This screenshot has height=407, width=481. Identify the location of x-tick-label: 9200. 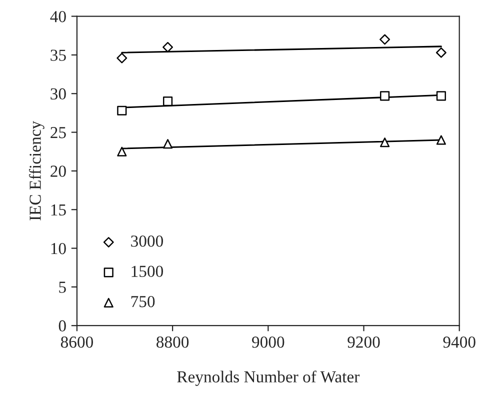
(364, 342).